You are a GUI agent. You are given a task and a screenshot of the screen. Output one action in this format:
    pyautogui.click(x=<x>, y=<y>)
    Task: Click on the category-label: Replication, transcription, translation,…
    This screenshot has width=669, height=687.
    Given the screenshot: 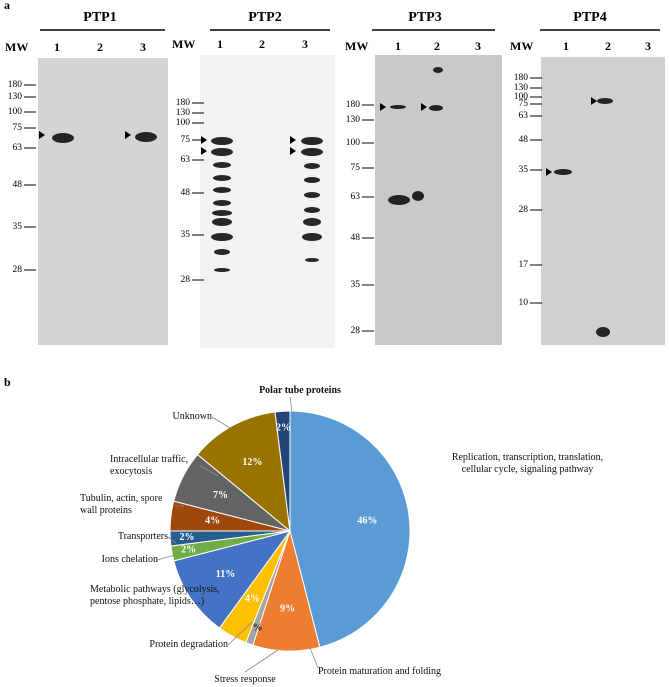 What is the action you would take?
    pyautogui.click(x=527, y=463)
    